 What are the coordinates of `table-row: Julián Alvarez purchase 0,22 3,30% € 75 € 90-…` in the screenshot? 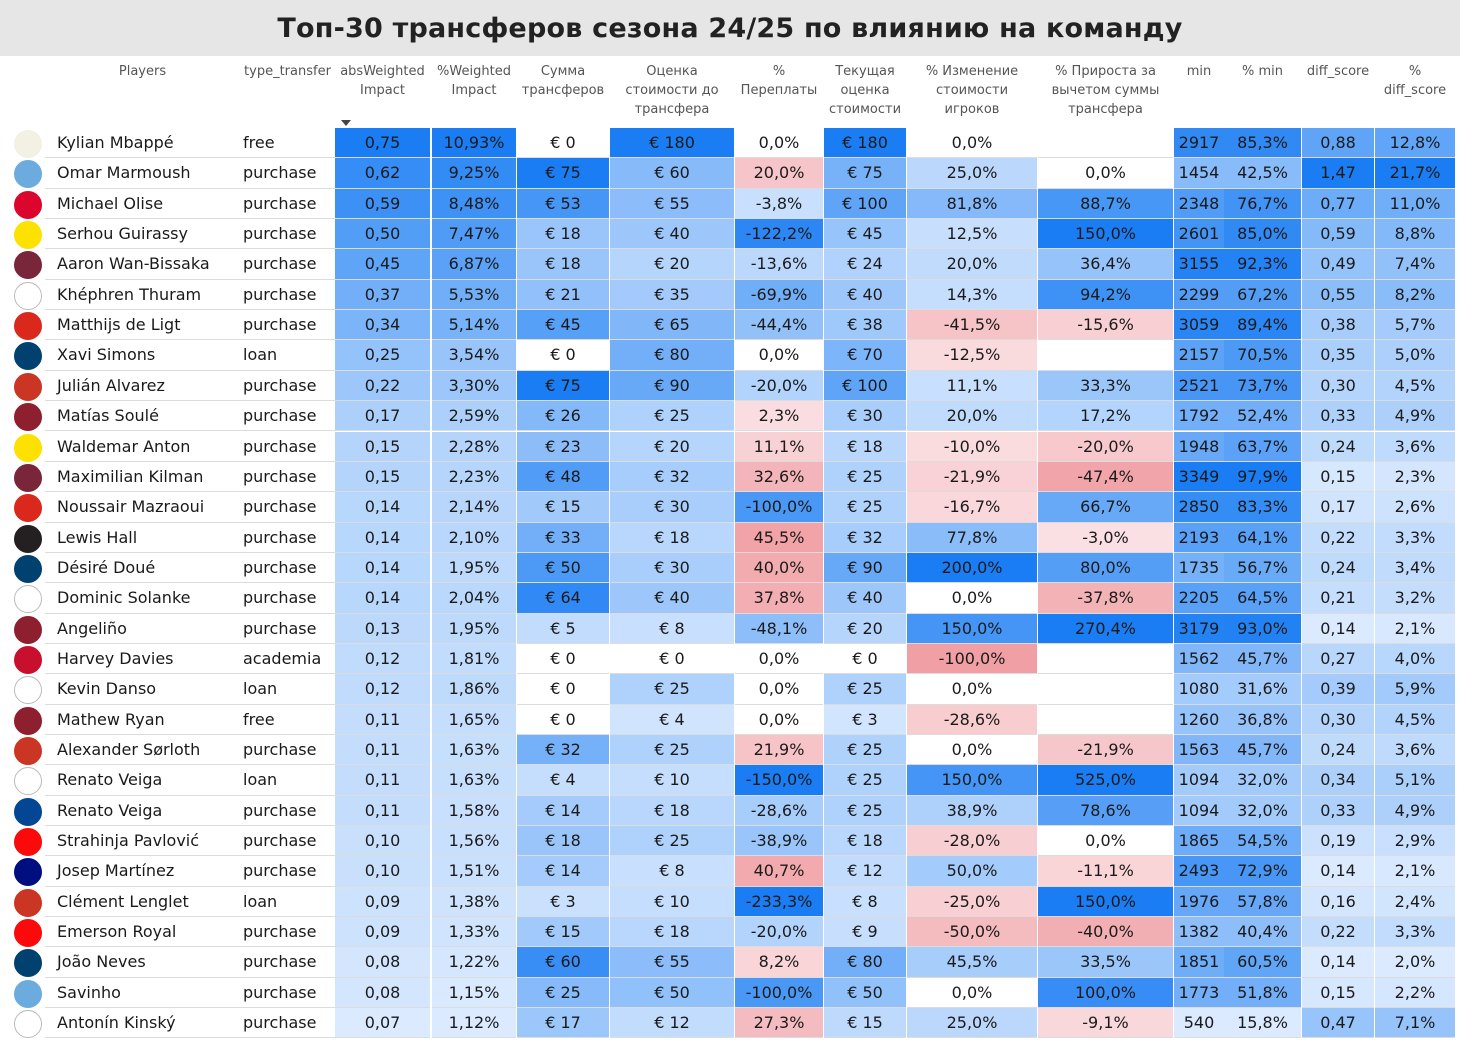 It's located at (730, 386).